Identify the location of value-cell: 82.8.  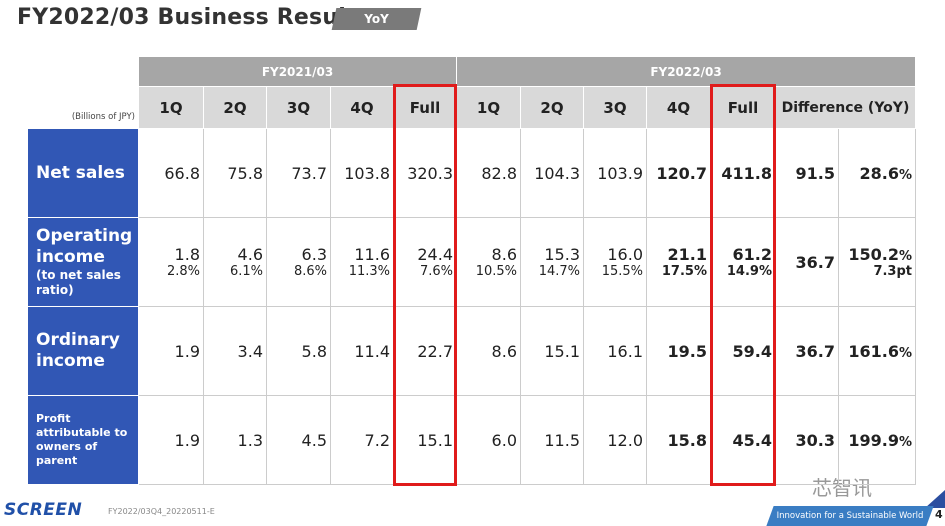
(488, 173).